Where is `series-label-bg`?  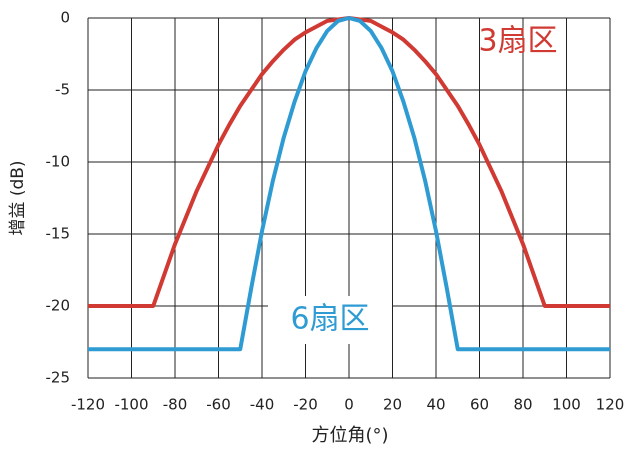
series-label-bg is located at coordinates (330, 320).